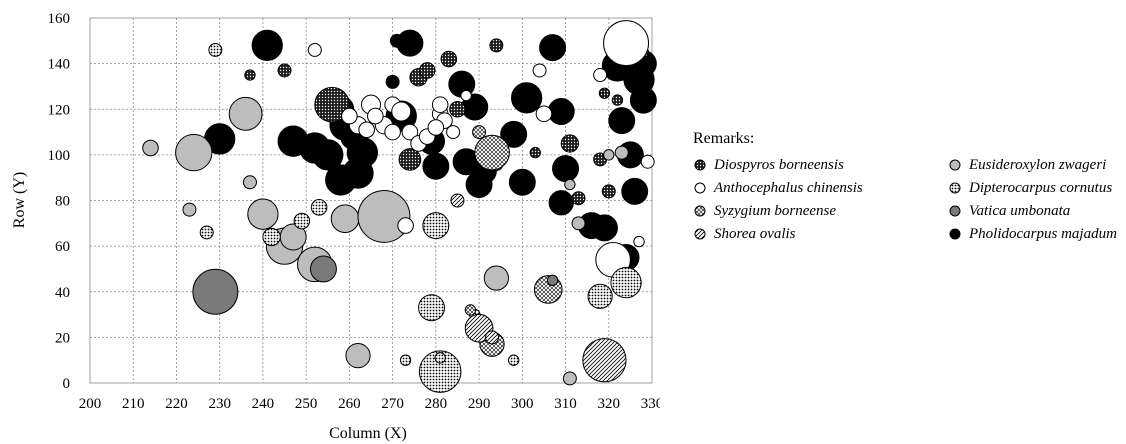  Describe the element at coordinates (565, 404) in the screenshot. I see `x-tick-label: 310` at that location.